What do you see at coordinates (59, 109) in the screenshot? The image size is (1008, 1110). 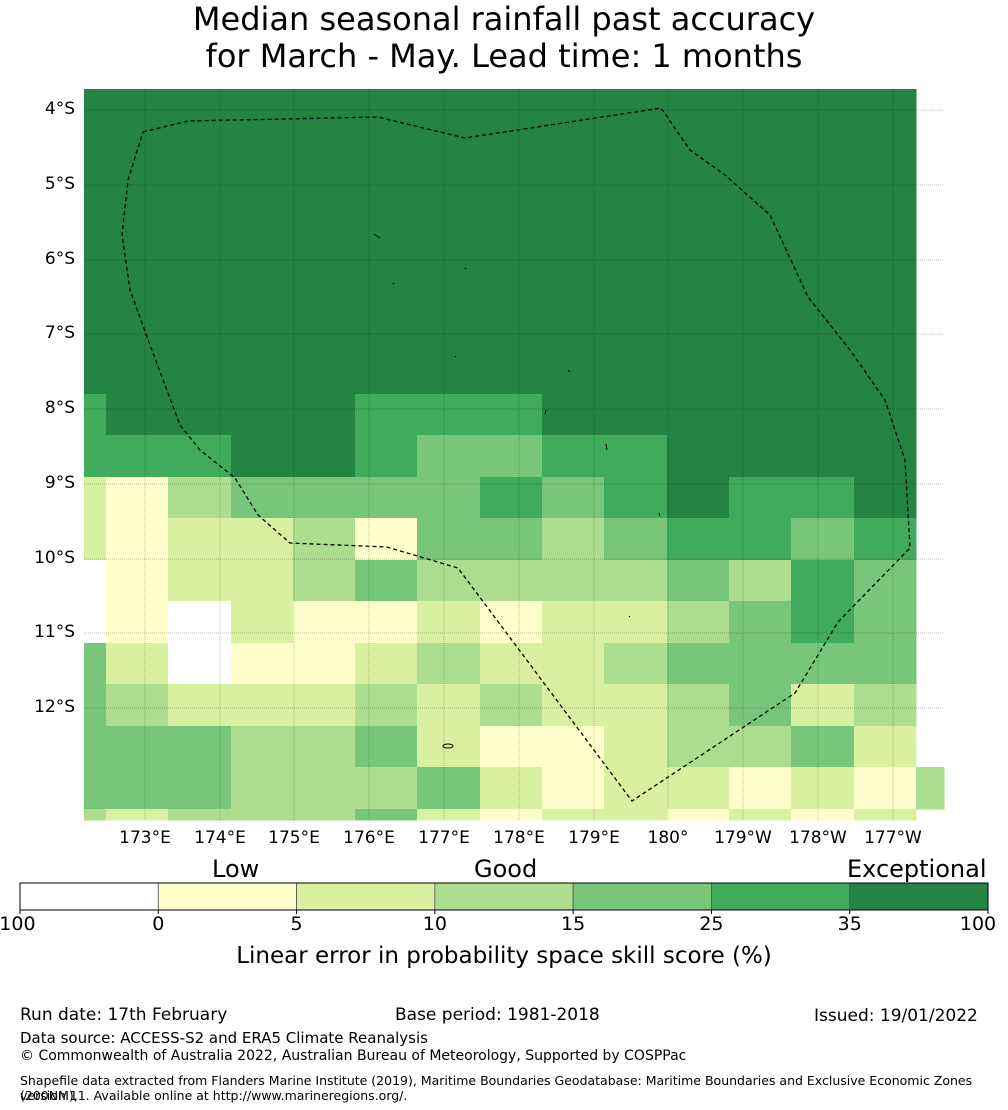 I see `latitude-label: 4°S` at bounding box center [59, 109].